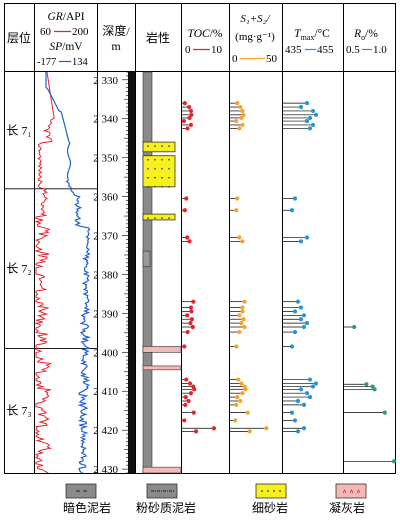 This screenshot has width=400, height=524. Describe the element at coordinates (215, 499) in the screenshot. I see `lithology-legend: 暗色泥岩 粉砂质泥岩 细砂岩 凝灰岩` at that location.